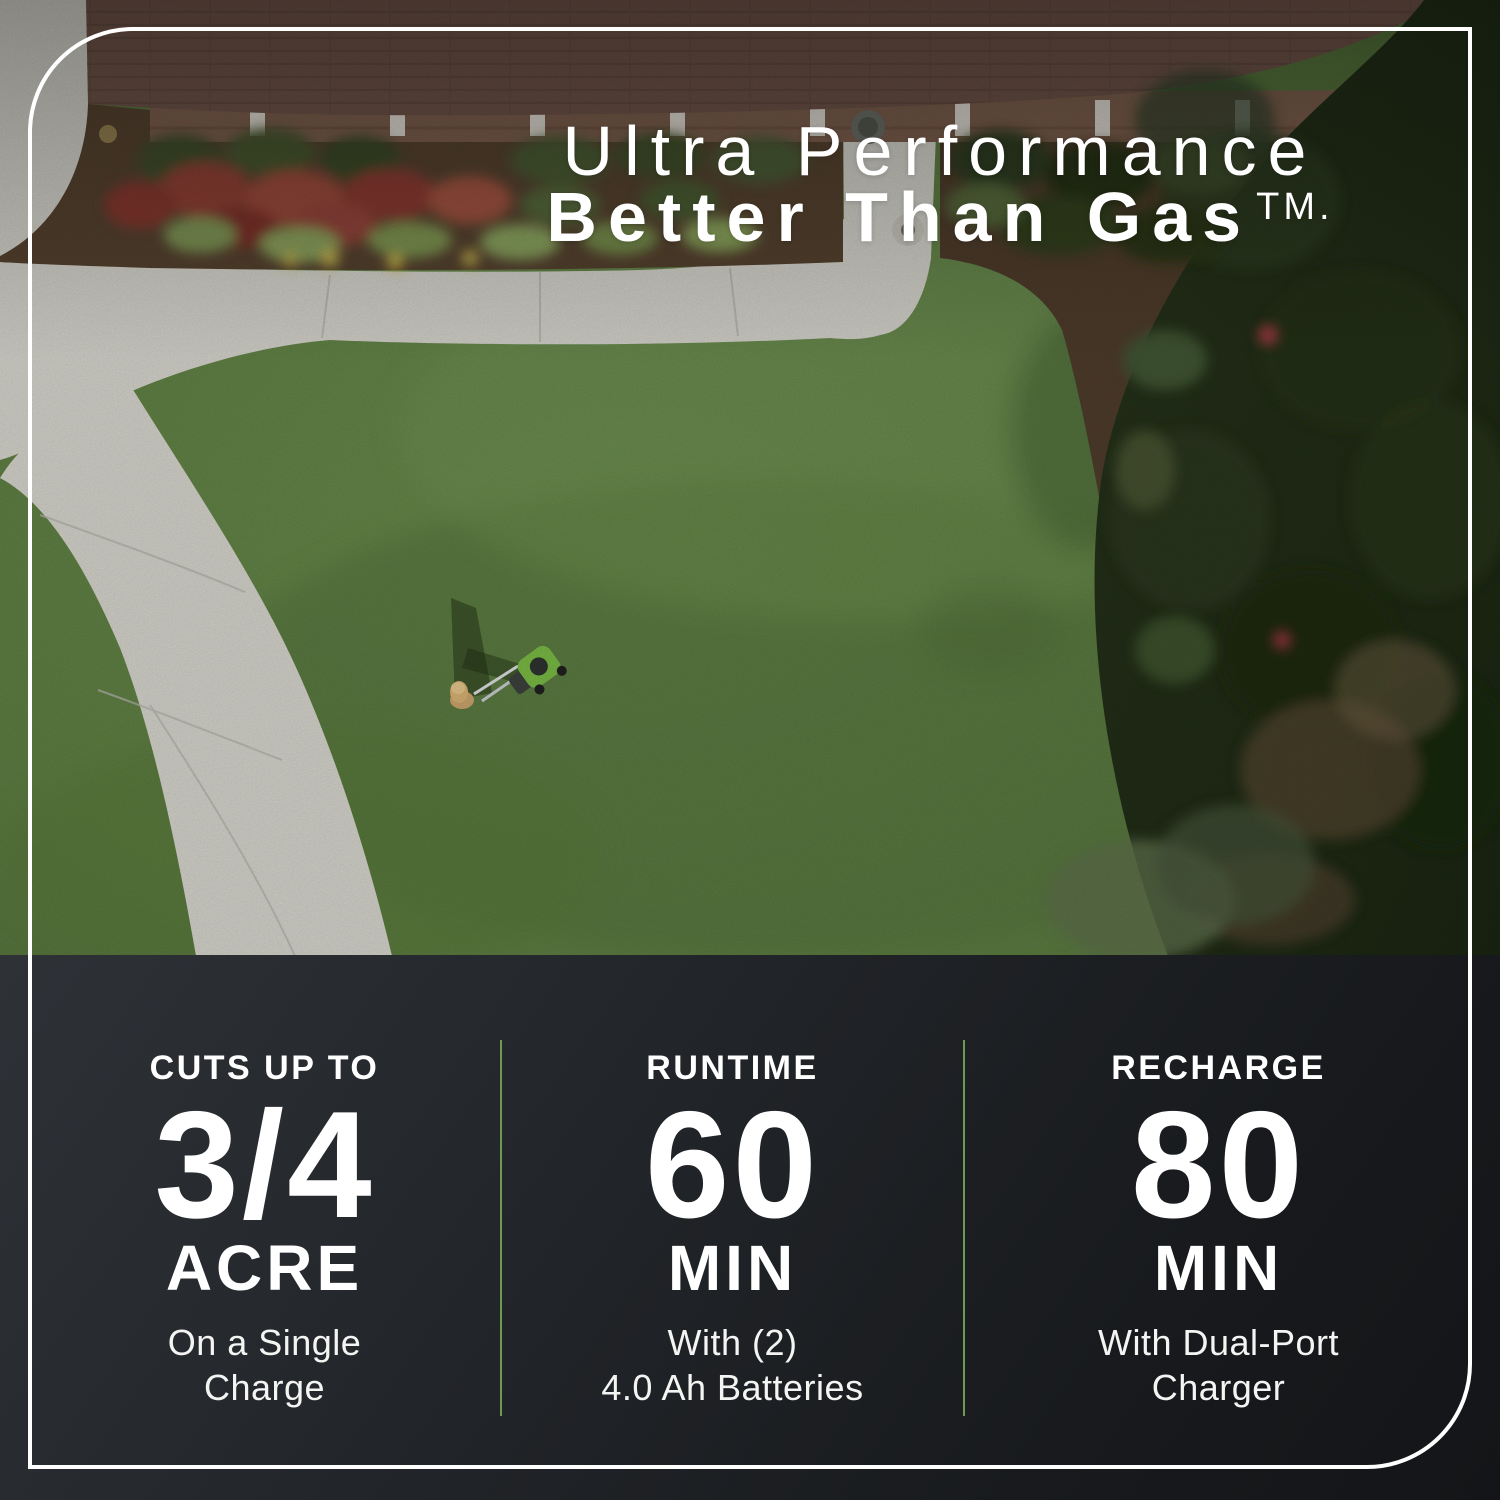  What do you see at coordinates (732, 1068) in the screenshot?
I see `stat-label: RUNTIME` at bounding box center [732, 1068].